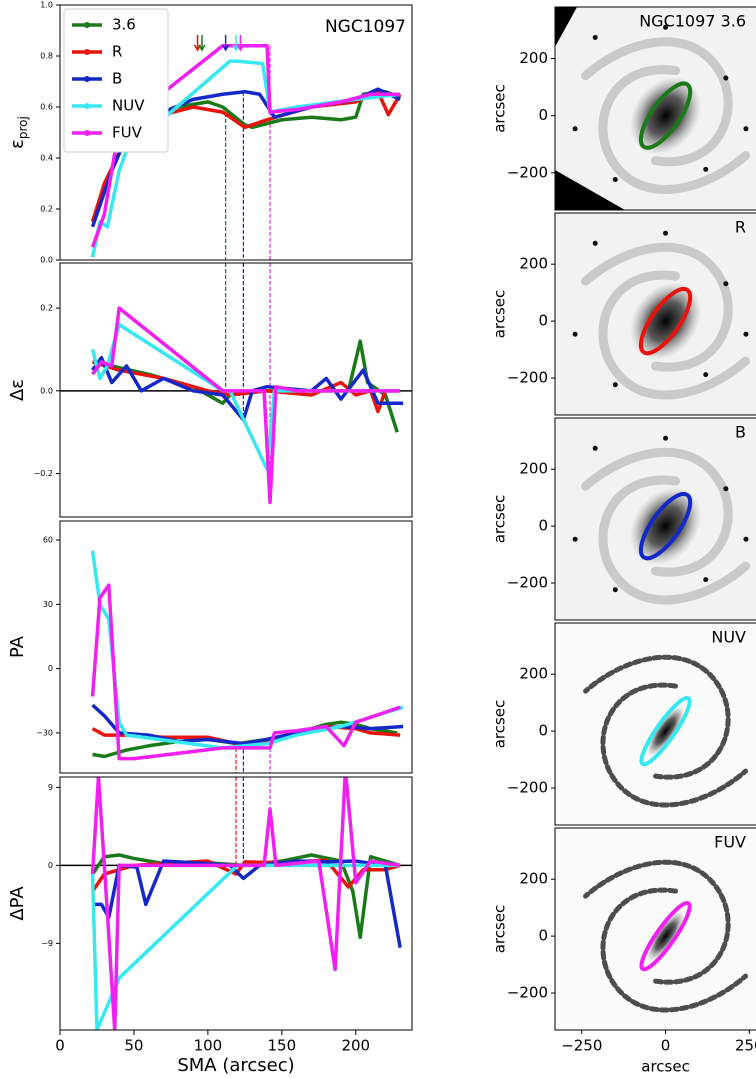  I want to click on plot-area, so click(236, 384).